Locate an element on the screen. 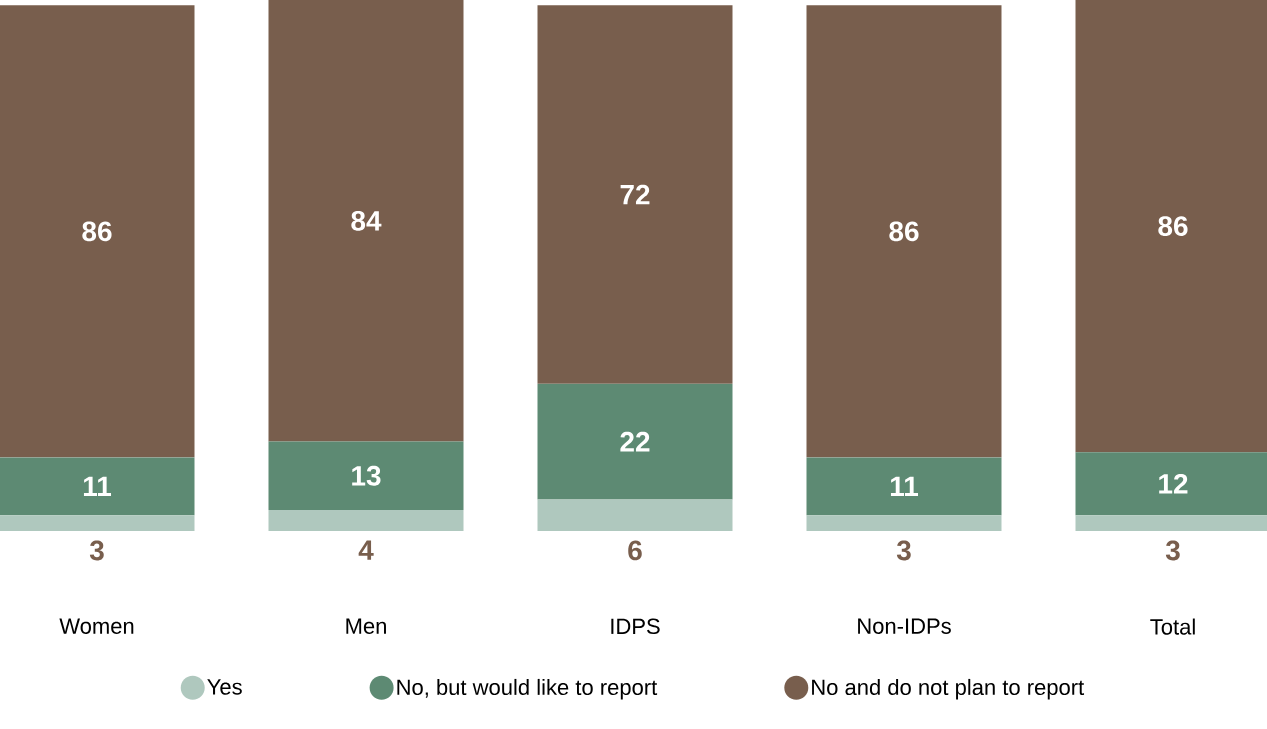 The width and height of the screenshot is (1267, 729). x-tick-label: IDPS is located at coordinates (635, 626).